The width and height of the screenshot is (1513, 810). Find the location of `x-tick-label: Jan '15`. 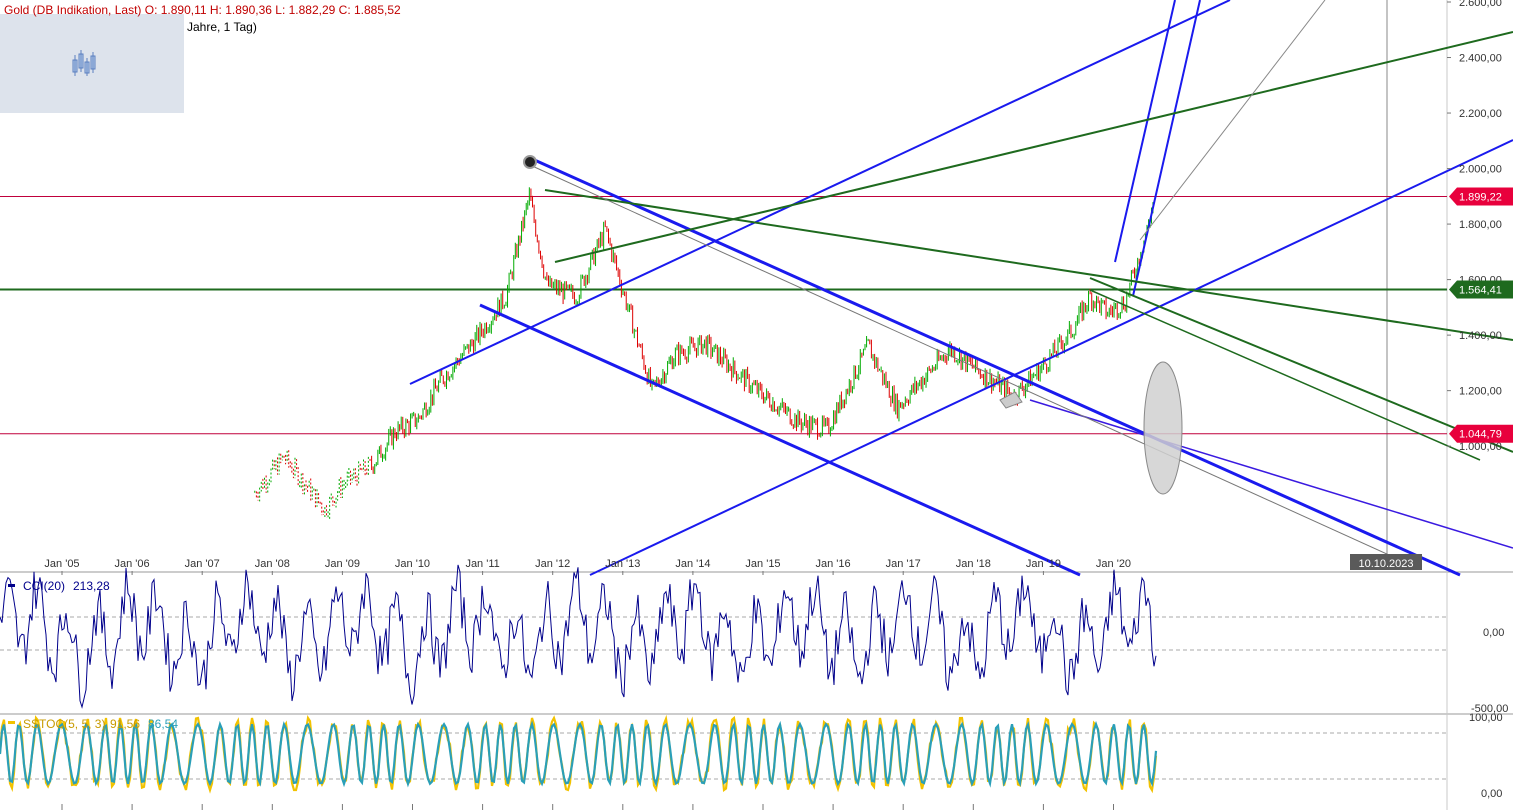

x-tick-label: Jan '15 is located at coordinates (762, 564).